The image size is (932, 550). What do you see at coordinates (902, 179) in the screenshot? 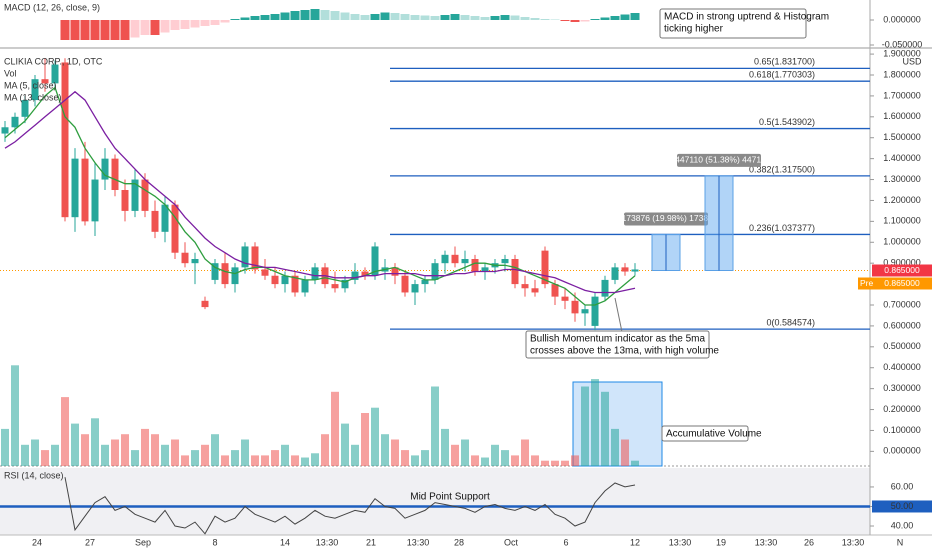
I see `y-tick-label: 1.300000` at bounding box center [902, 179].